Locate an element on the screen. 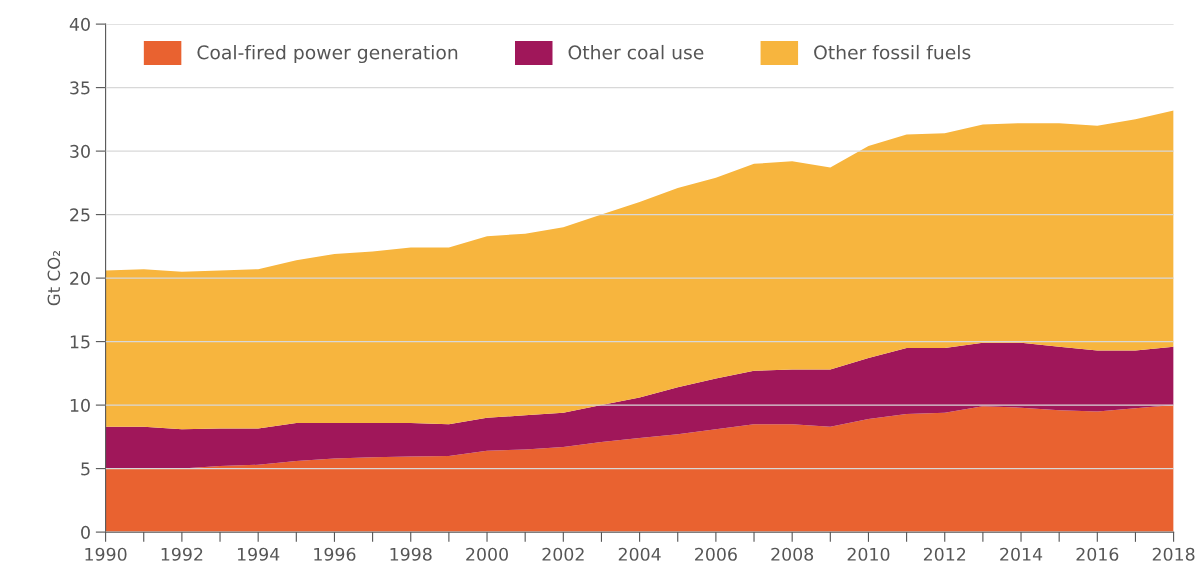 The image size is (1200, 574). y-tick-label: 10 is located at coordinates (80, 405).